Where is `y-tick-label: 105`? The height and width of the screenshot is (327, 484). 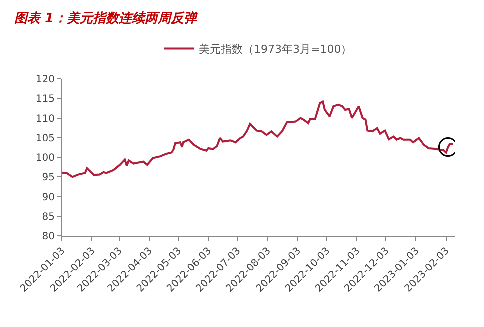
y-tick-label: 105 is located at coordinates (45, 138).